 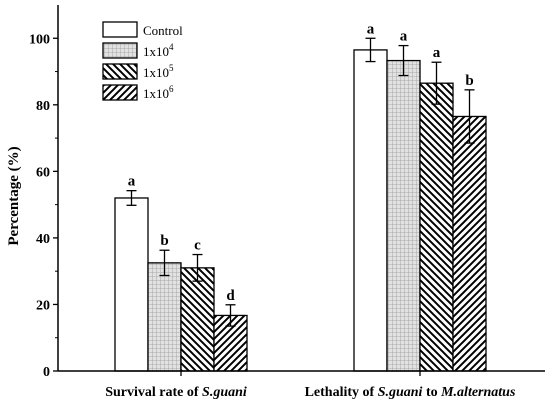 What do you see at coordinates (158, 50) in the screenshot?
I see `legend-label: 1x10⁴` at bounding box center [158, 50].